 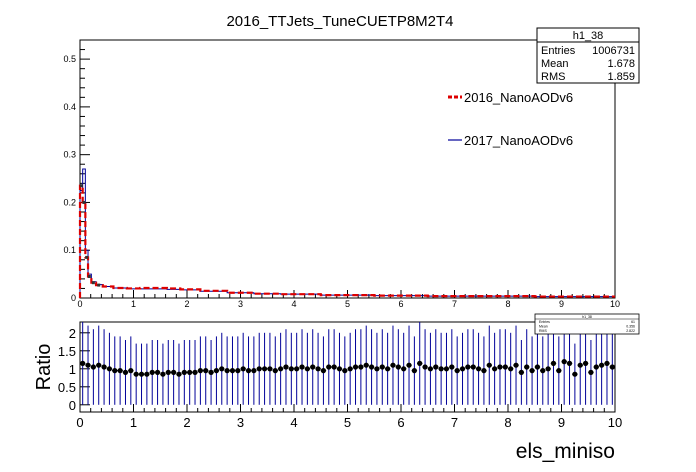 What do you see at coordinates (293, 304) in the screenshot?
I see `top-xtick-label: 4` at bounding box center [293, 304].